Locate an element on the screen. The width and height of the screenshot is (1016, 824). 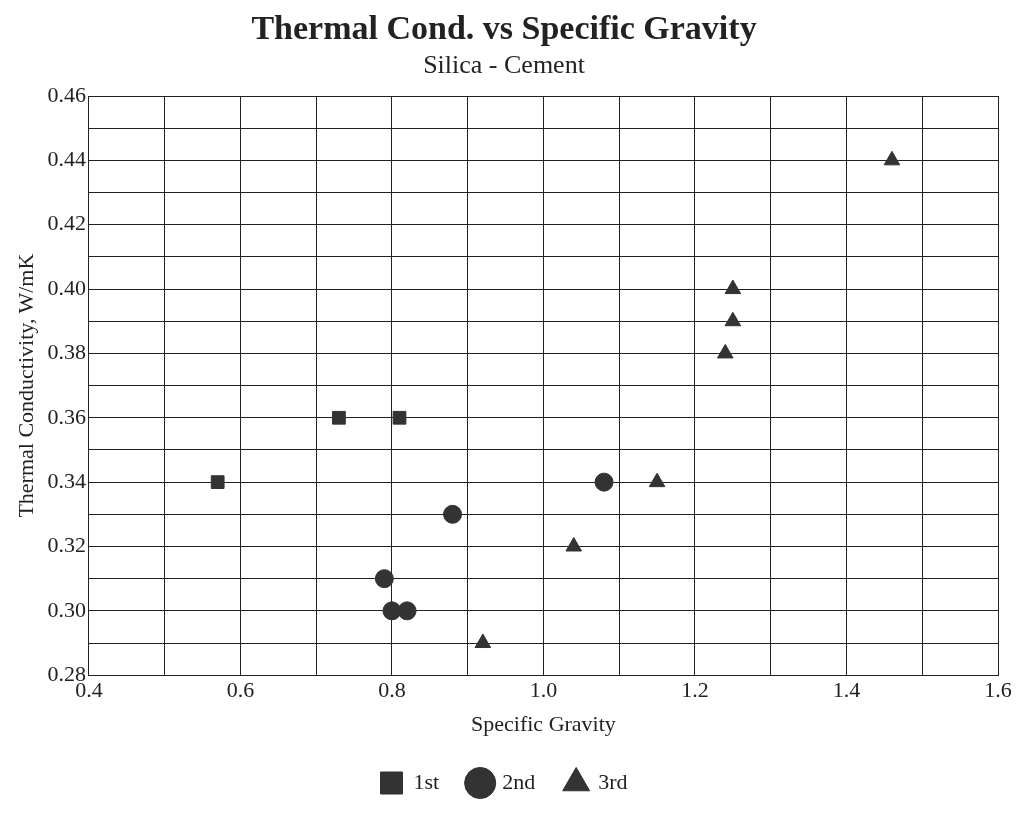
x-tick-label: 1.4 is located at coordinates (846, 690).